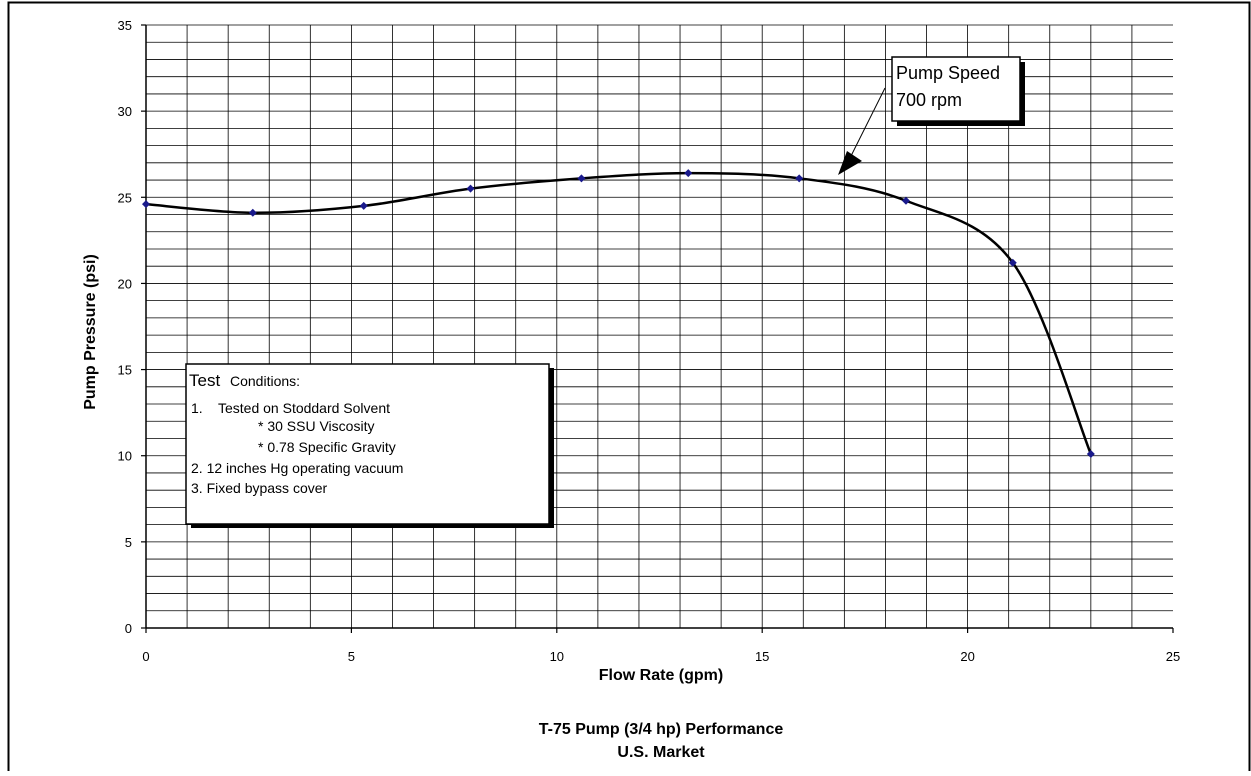 Image resolution: width=1251 pixels, height=776 pixels. Describe the element at coordinates (125, 370) in the screenshot. I see `y-tick-label: 15` at that location.